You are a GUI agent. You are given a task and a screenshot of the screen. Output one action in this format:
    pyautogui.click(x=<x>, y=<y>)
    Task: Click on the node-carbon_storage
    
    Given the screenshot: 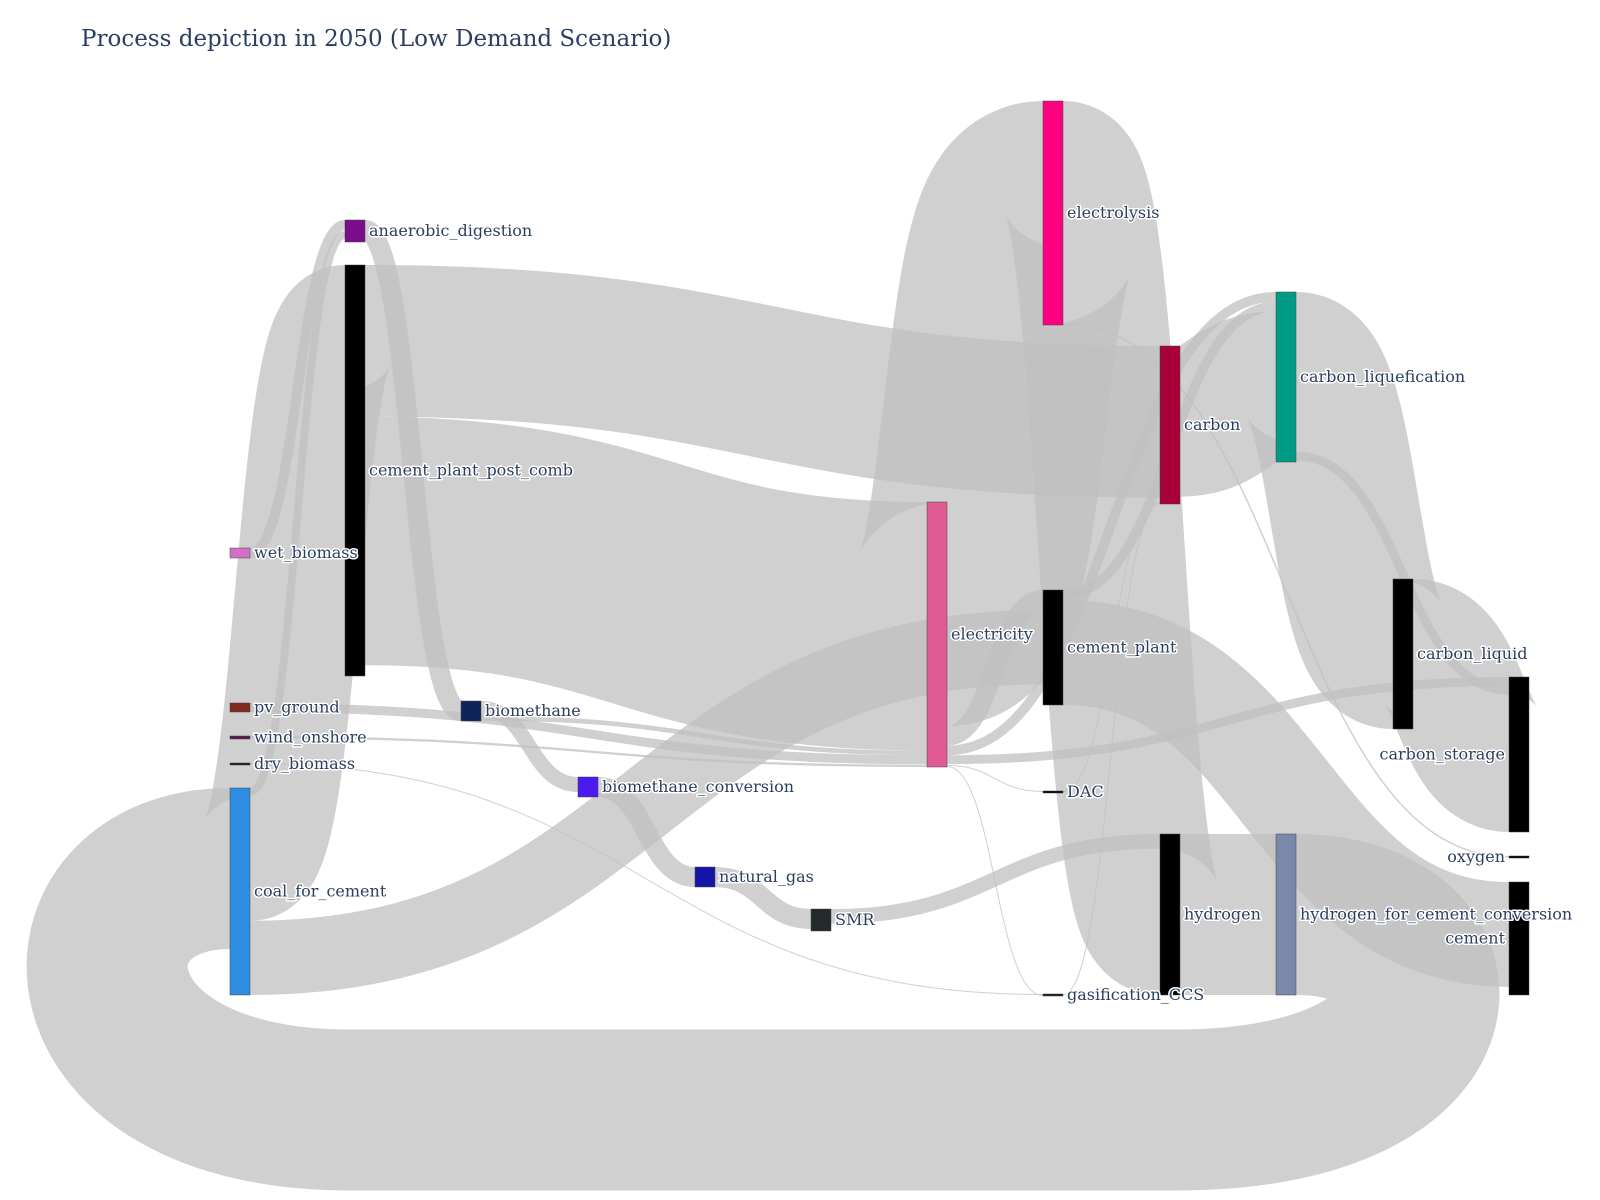 What is the action you would take?
    pyautogui.click(x=1519, y=754)
    